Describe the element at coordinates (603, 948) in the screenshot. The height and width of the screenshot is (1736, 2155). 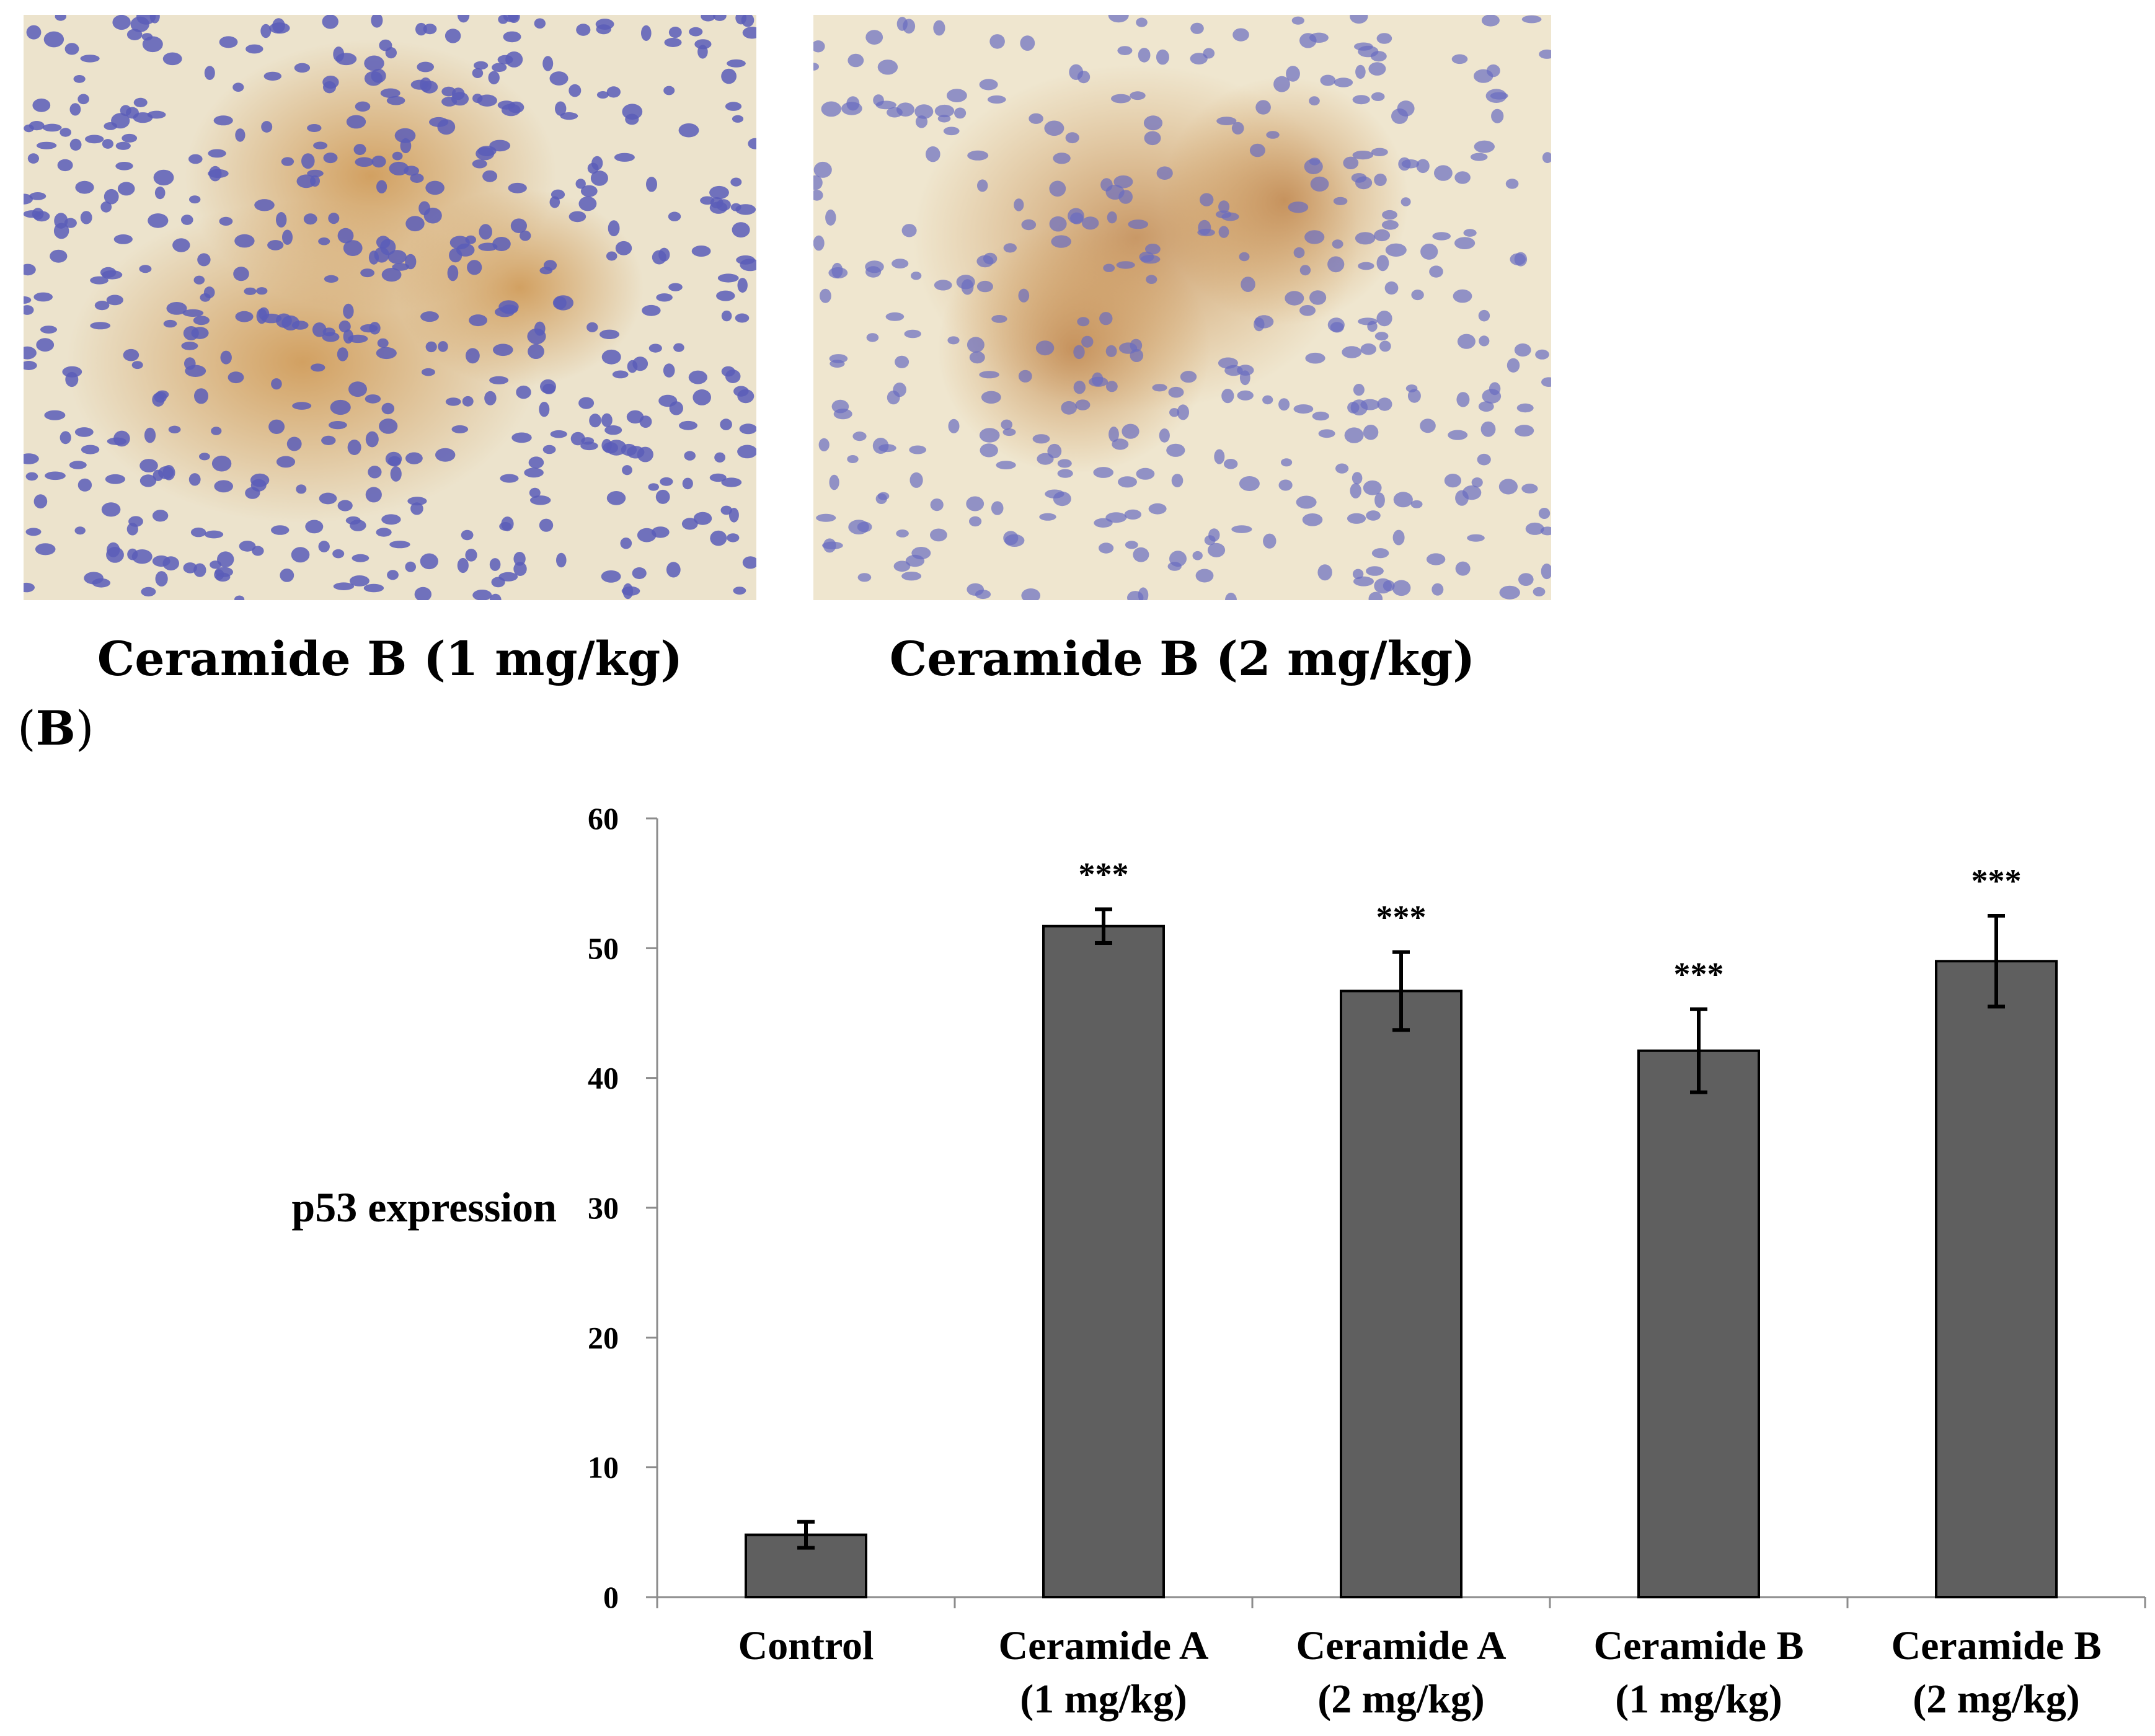
I see `y-tick-label: 50` at that location.